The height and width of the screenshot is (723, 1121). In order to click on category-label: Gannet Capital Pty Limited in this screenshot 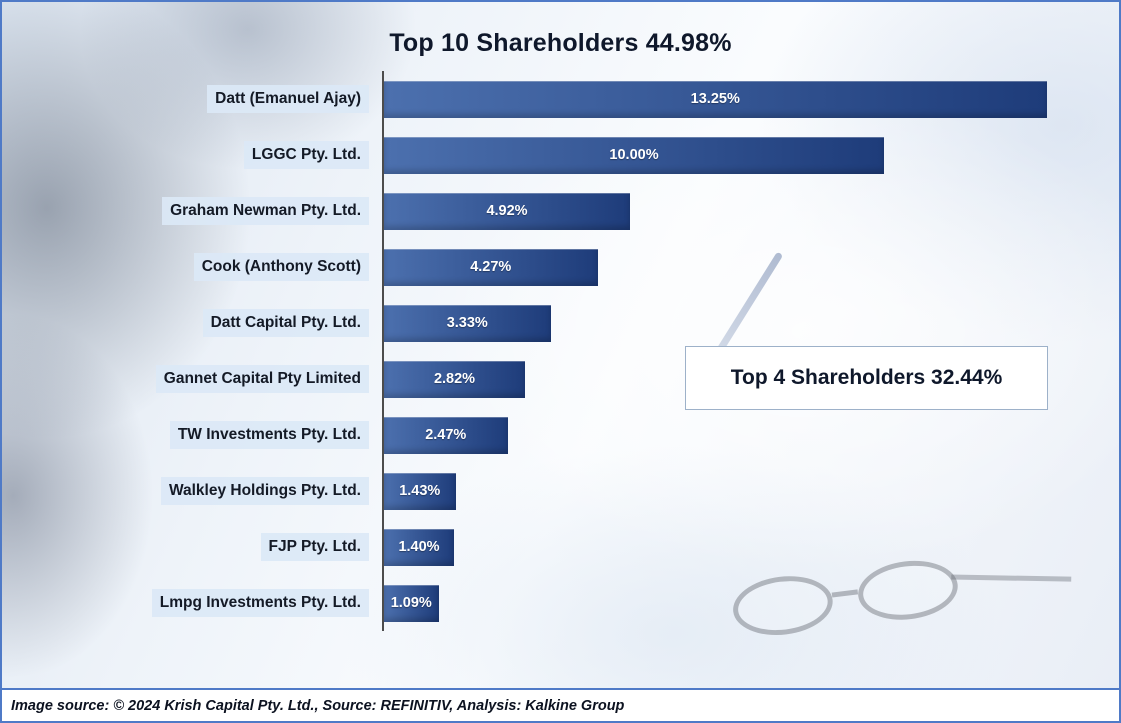, I will do `click(262, 379)`.